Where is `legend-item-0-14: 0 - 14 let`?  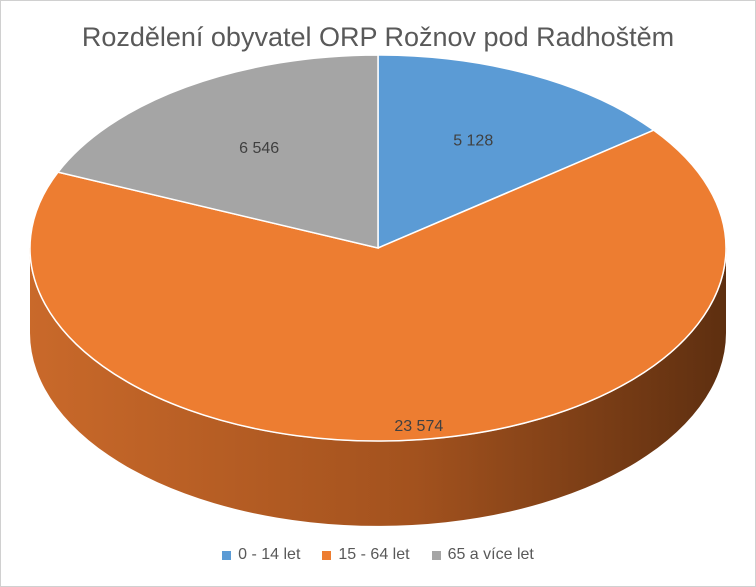 legend-item-0-14: 0 - 14 let is located at coordinates (261, 555).